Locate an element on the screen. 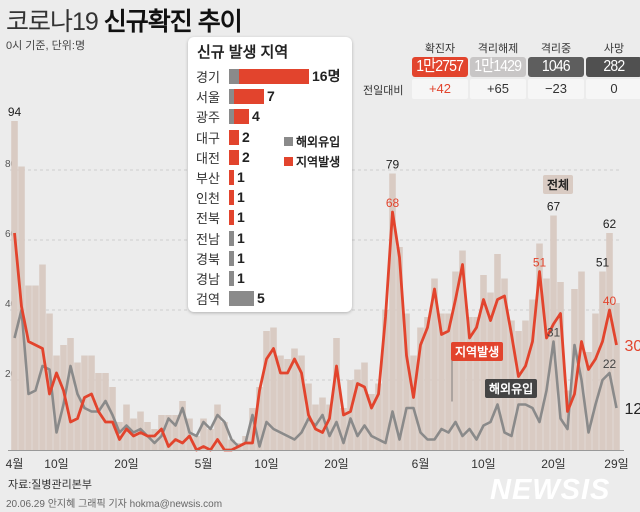 This screenshot has width=640, height=512. data-label: 51 is located at coordinates (603, 263).